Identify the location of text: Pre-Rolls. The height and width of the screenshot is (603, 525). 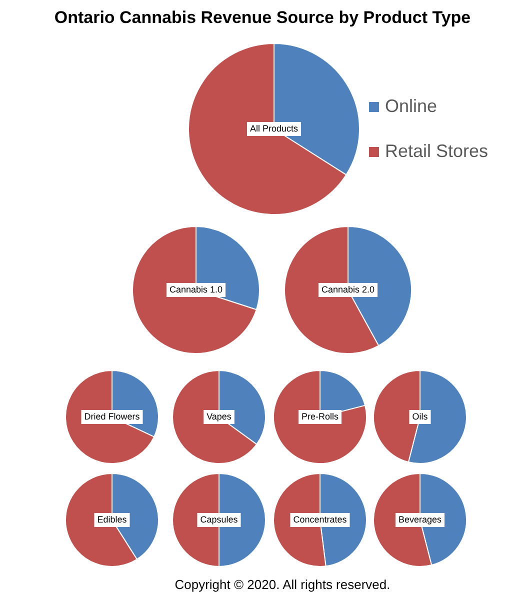
(320, 416).